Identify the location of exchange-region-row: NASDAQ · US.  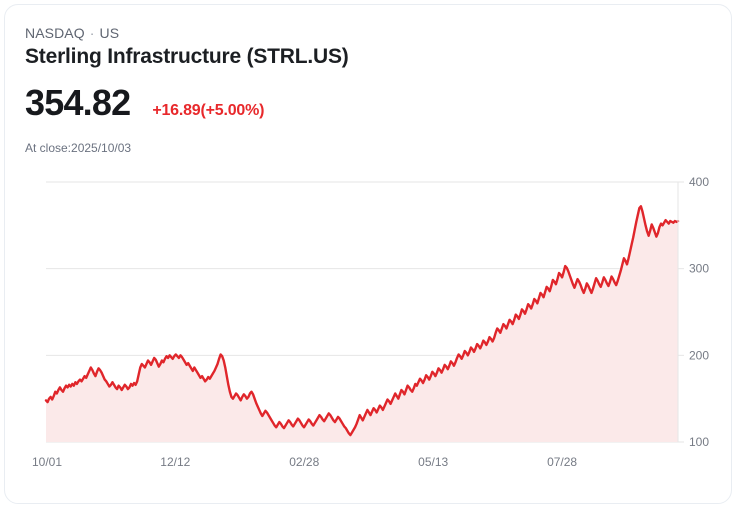
(72, 33).